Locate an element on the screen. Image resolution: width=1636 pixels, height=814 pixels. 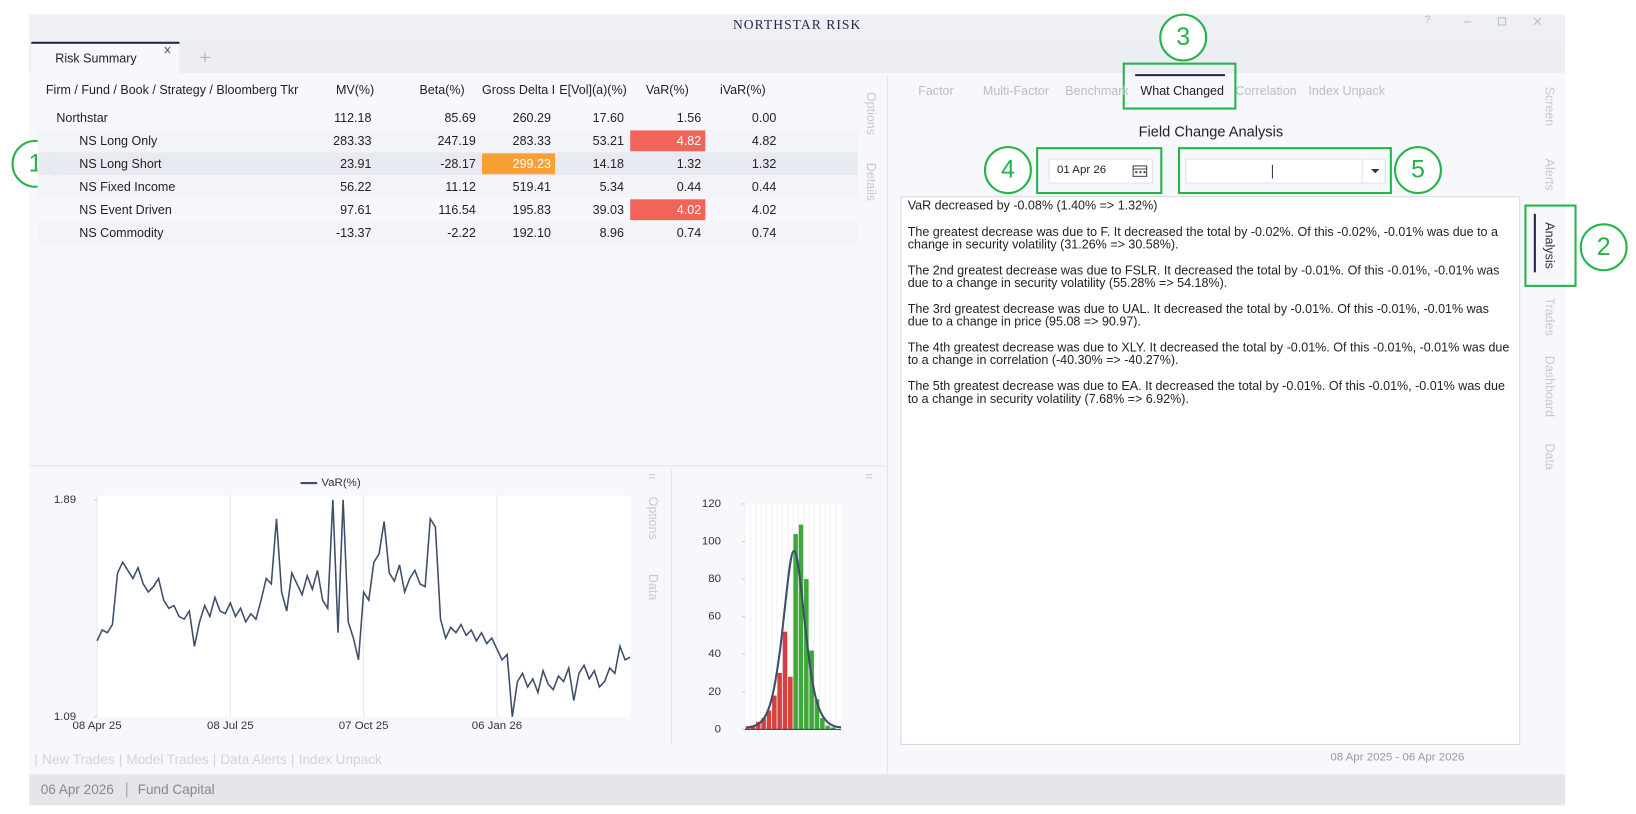
cell: 85.69 is located at coordinates (460, 118).